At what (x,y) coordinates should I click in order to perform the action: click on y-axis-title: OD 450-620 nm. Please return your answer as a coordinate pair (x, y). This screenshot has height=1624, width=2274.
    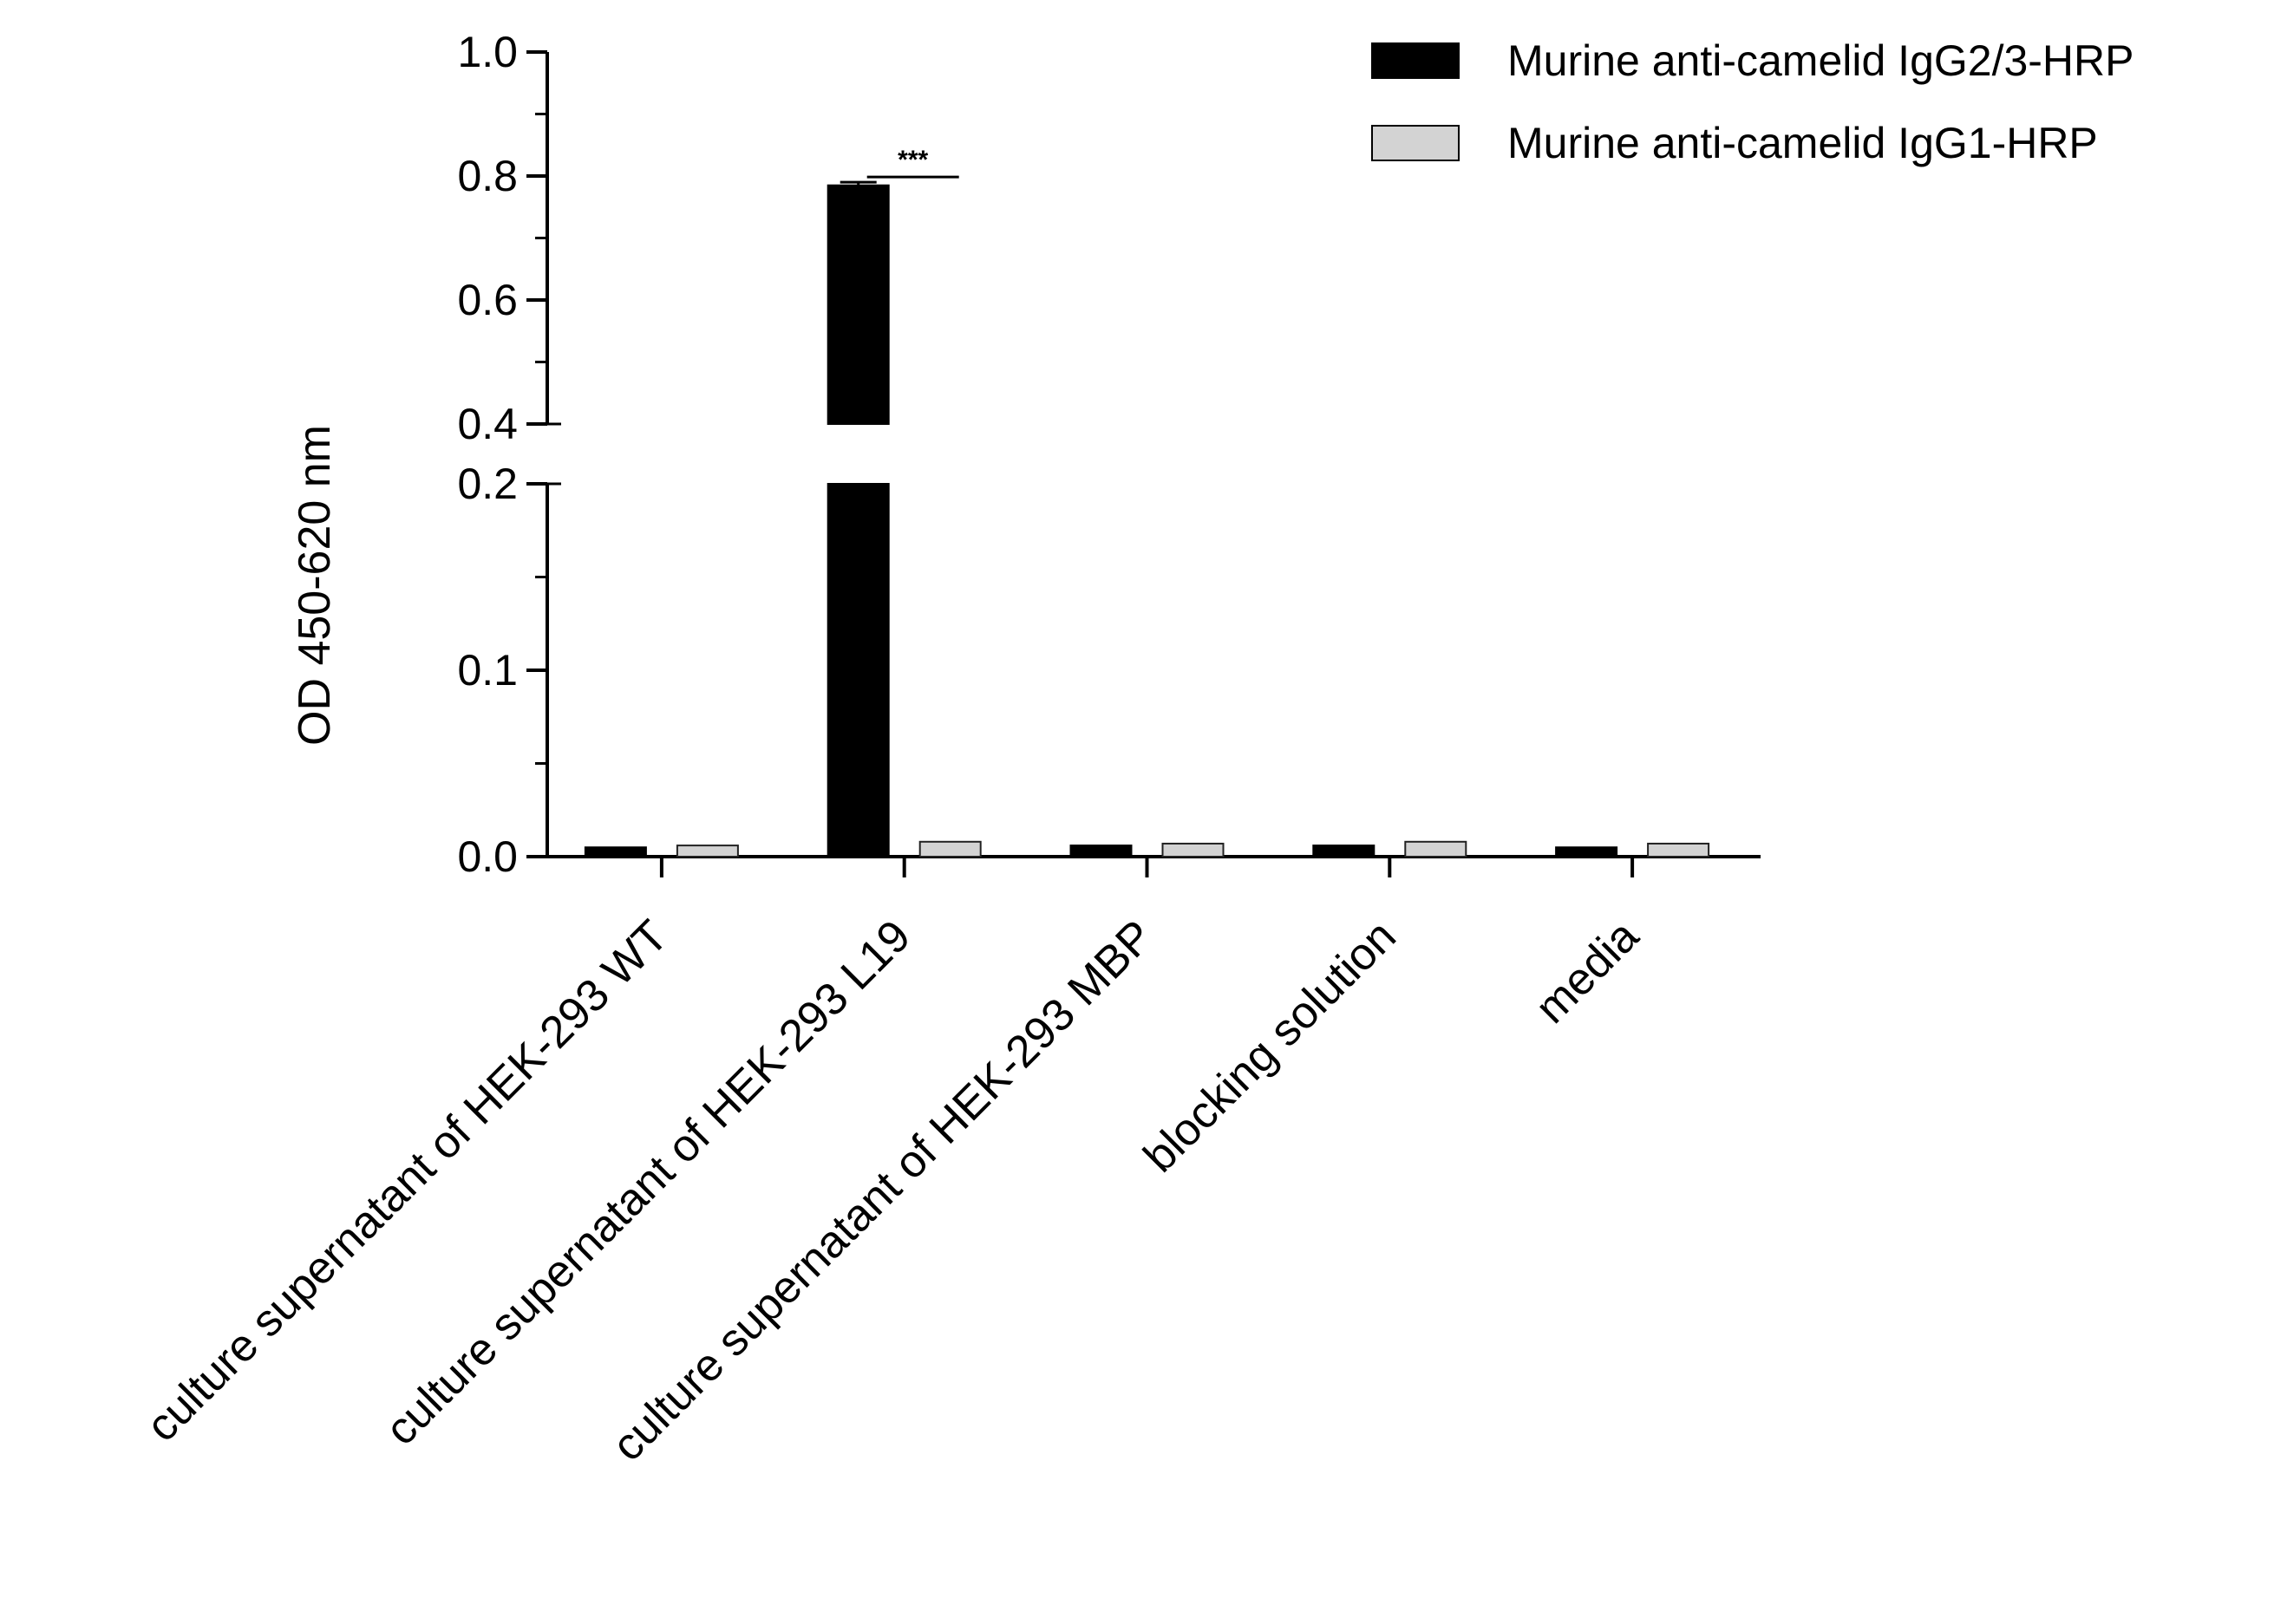
    Looking at the image, I should click on (315, 585).